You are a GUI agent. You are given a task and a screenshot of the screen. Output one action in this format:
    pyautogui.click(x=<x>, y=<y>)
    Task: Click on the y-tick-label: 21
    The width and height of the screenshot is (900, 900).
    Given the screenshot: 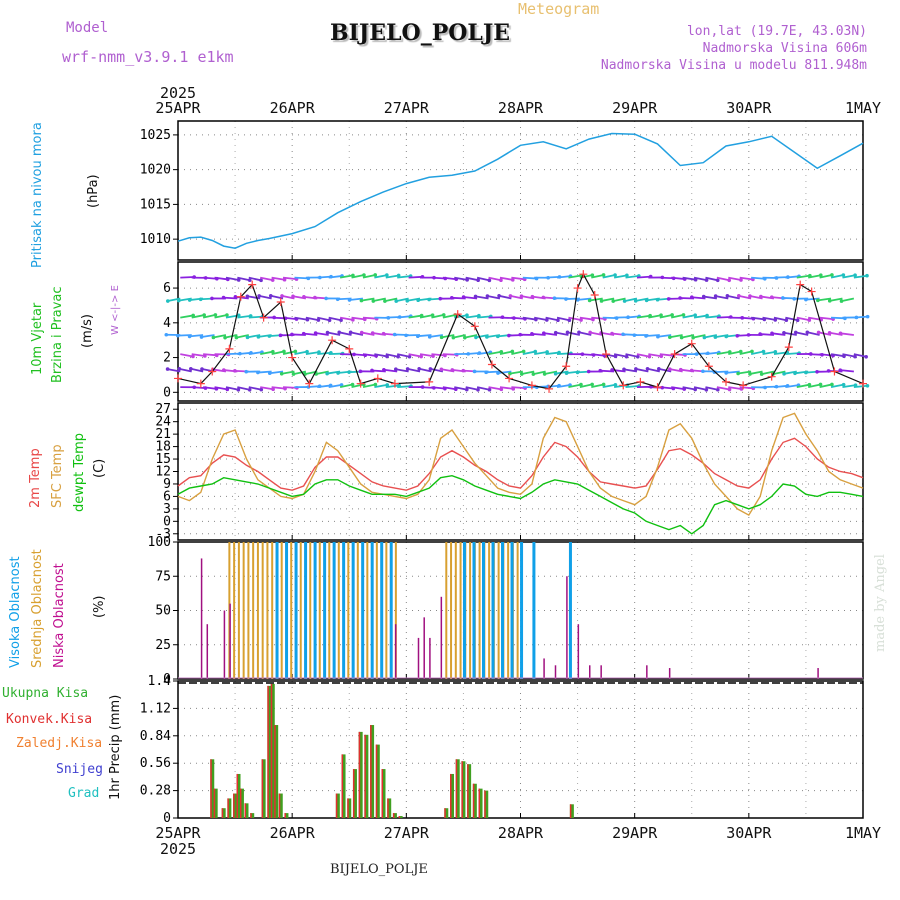 What is the action you would take?
    pyautogui.click(x=163, y=434)
    